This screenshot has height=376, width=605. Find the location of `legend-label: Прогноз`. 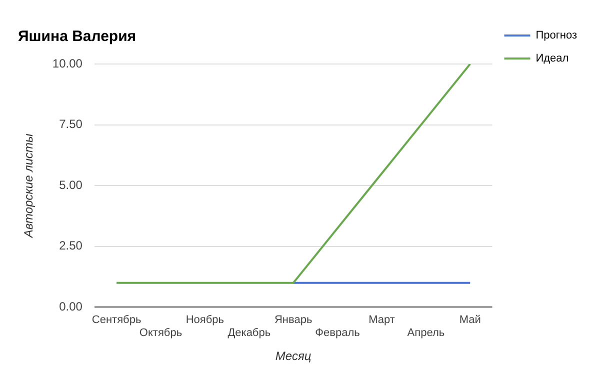

legend-label: Прогноз is located at coordinates (557, 36).